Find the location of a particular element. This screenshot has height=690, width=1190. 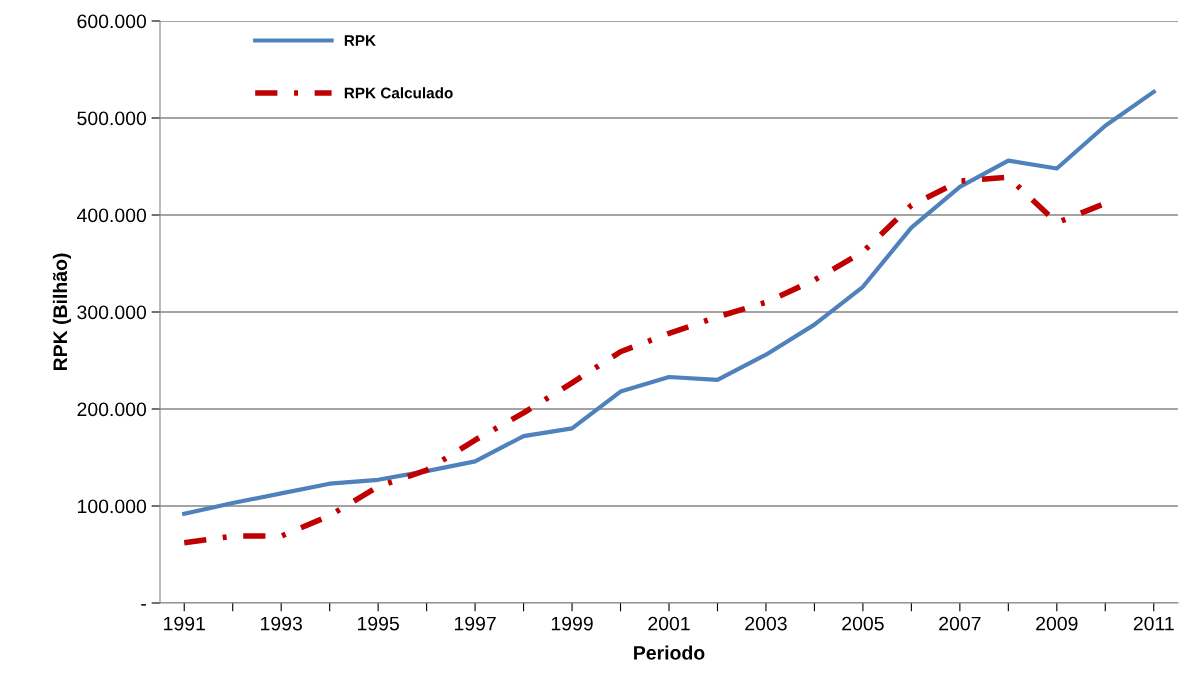

legend-label: RPK Calculado is located at coordinates (398, 93).